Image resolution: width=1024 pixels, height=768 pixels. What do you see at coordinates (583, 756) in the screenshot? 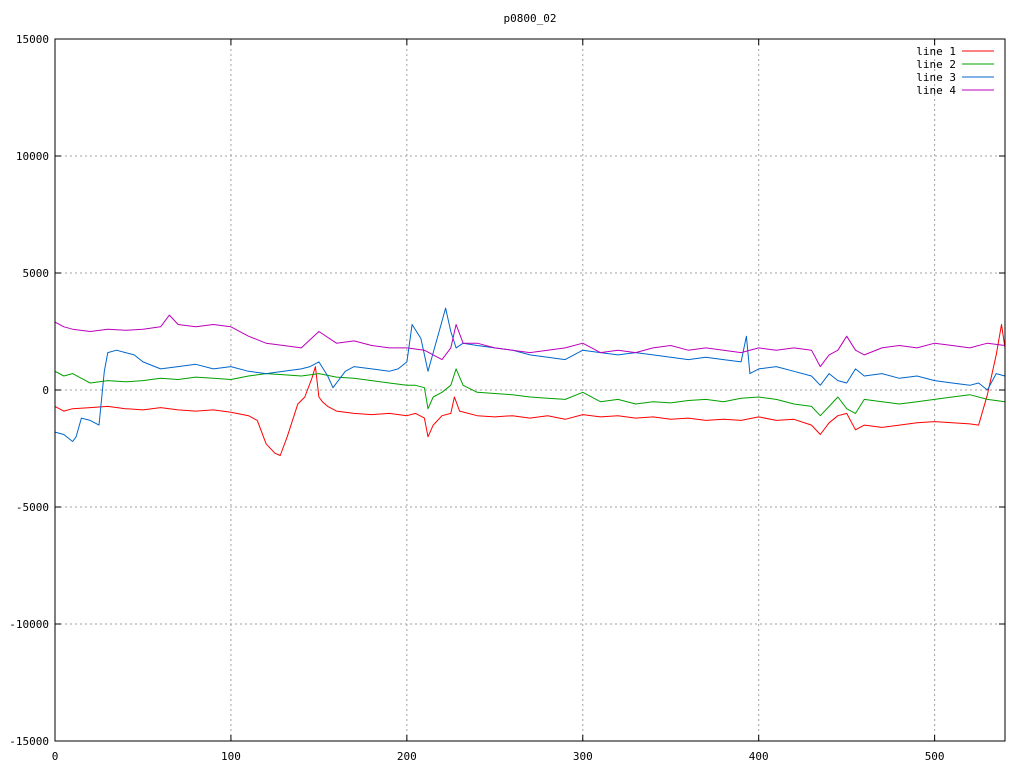
I see `x-tick-label: 300` at bounding box center [583, 756].